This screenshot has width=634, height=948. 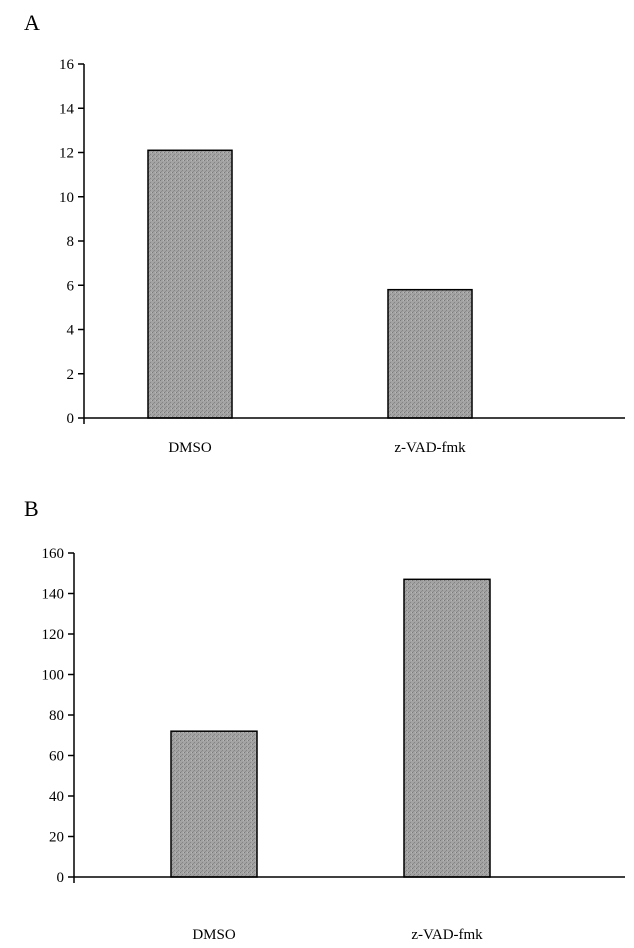 What do you see at coordinates (56, 716) in the screenshot?
I see `y-tick-label: 80` at bounding box center [56, 716].